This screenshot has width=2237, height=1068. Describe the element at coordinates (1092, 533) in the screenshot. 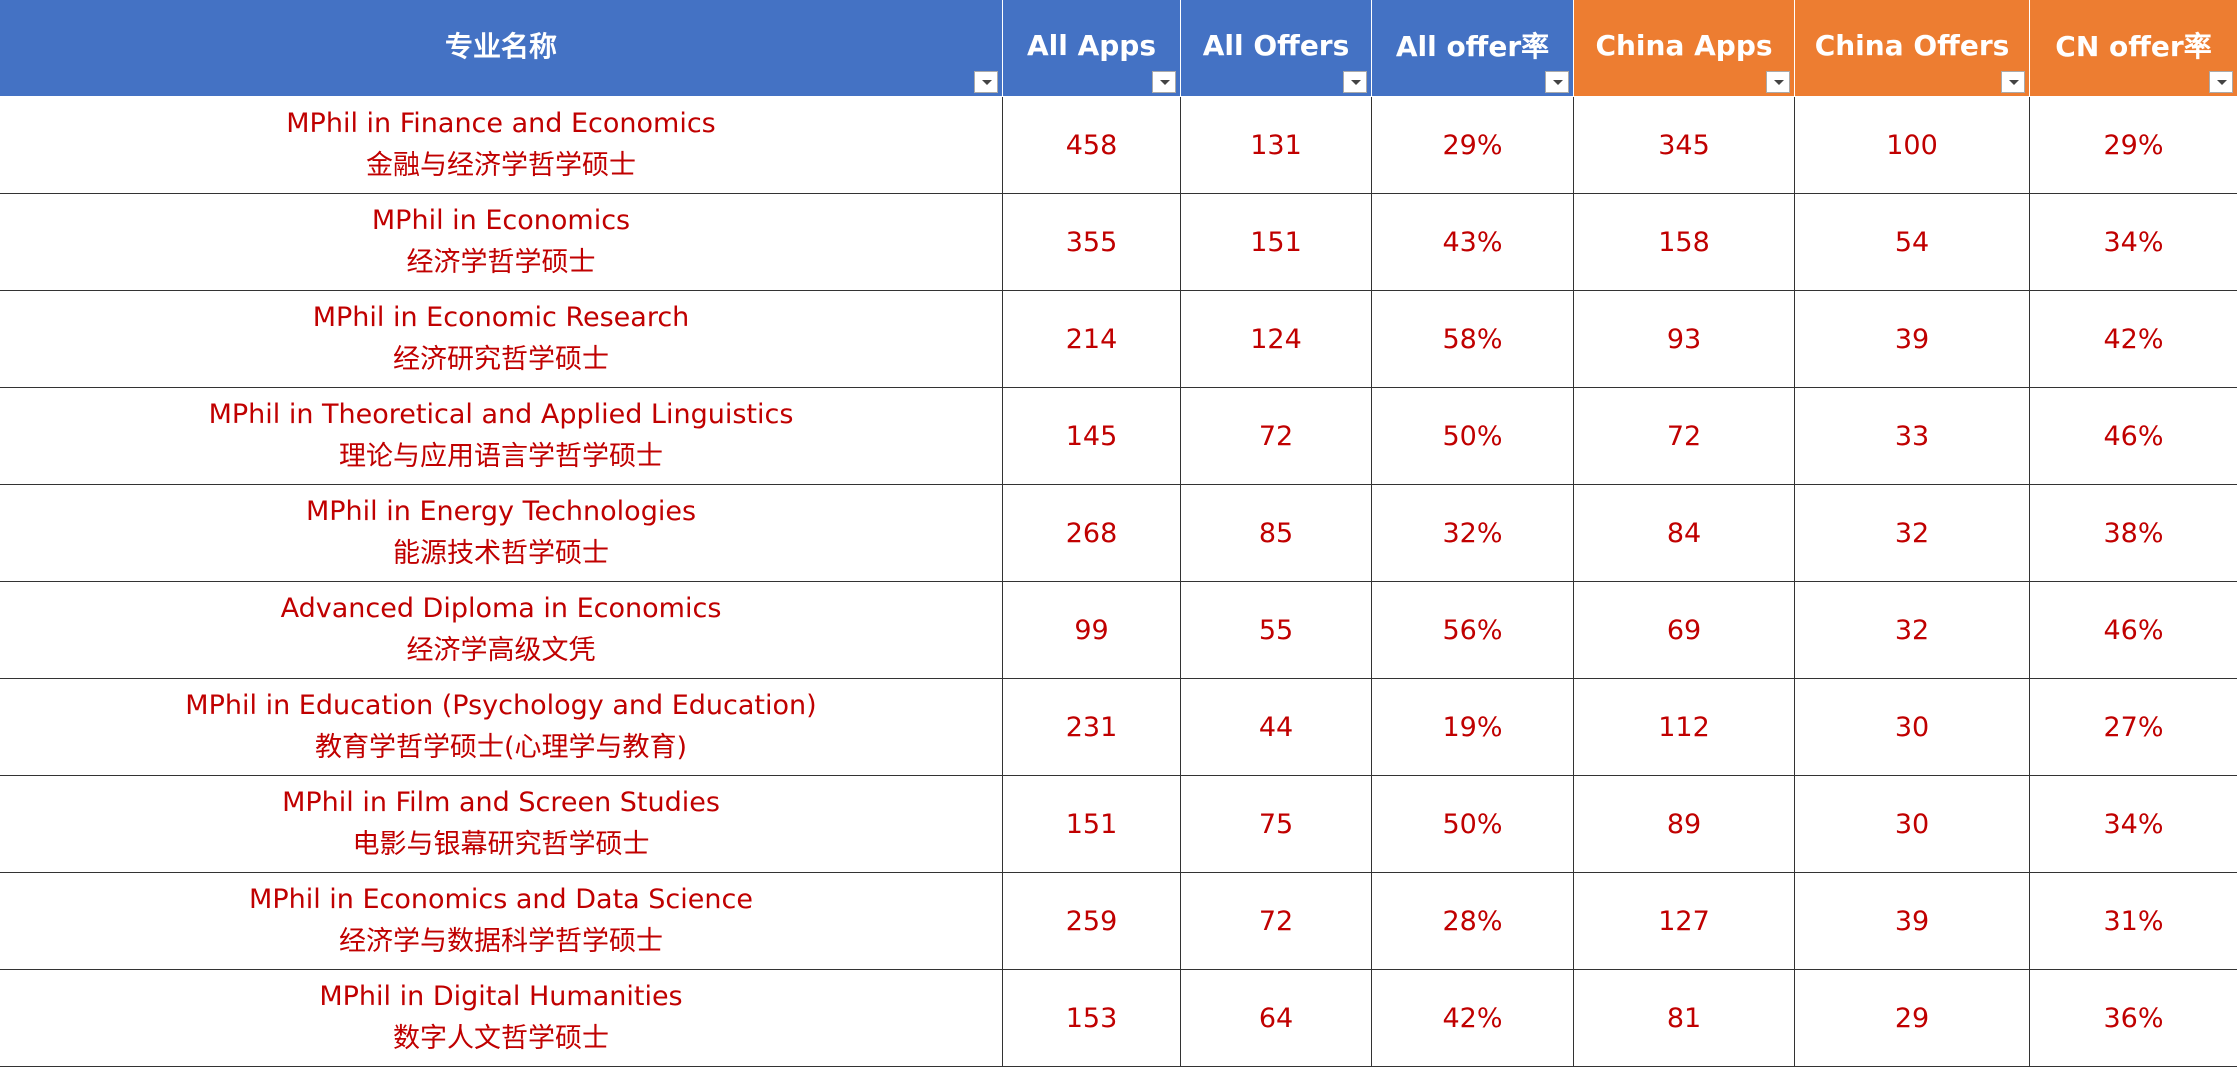

I see `data-cell: 268` at that location.